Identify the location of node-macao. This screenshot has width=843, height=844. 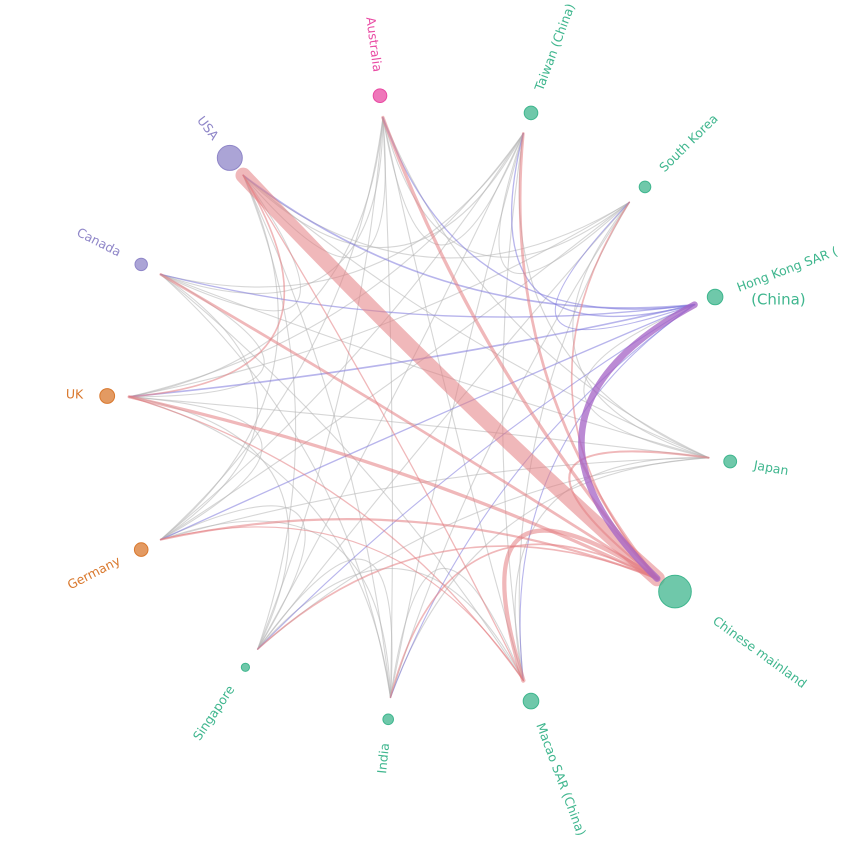
(531, 701).